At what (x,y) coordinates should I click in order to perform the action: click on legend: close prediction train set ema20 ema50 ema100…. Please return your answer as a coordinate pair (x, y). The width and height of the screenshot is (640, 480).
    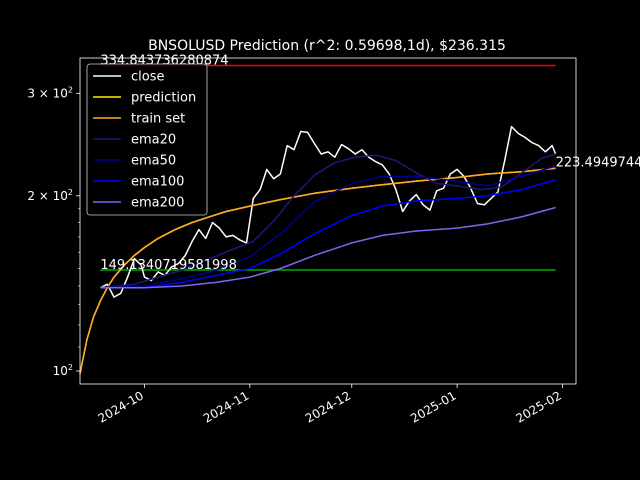
    Looking at the image, I should click on (147, 139).